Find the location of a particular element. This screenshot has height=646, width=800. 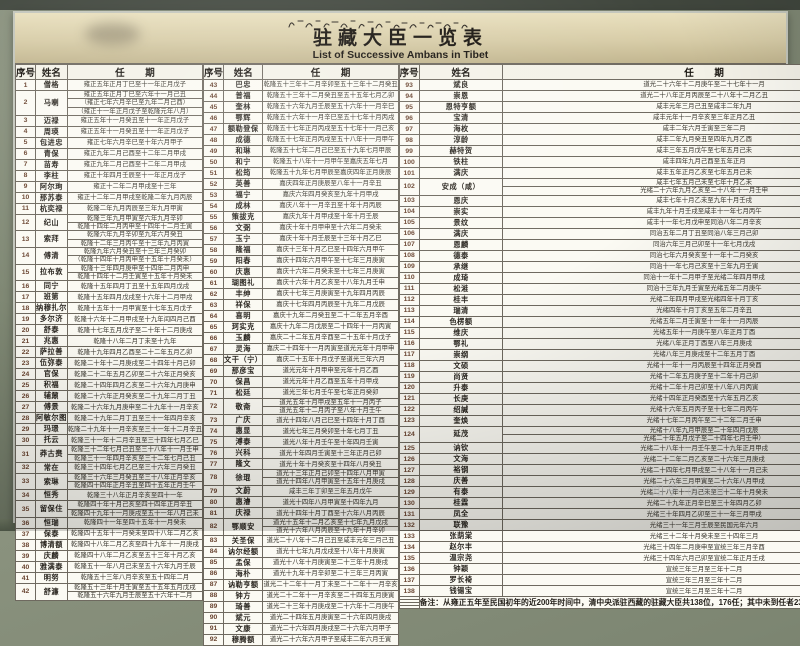

row-number-cell: 12 is located at coordinates (25, 222).